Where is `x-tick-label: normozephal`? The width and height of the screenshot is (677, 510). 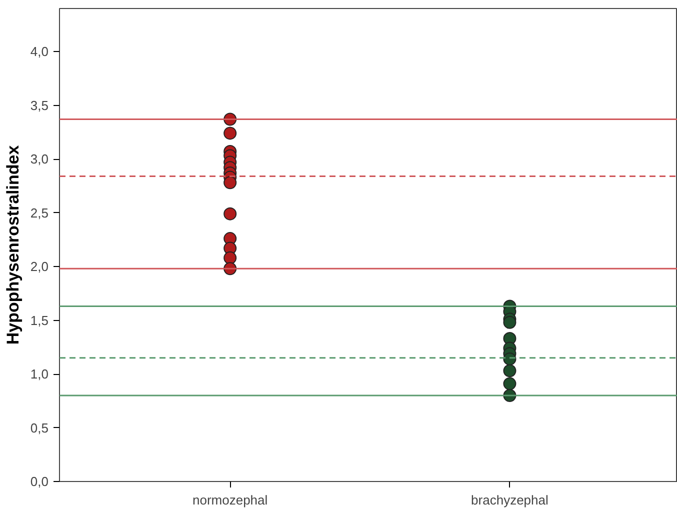
x-tick-label: normozephal is located at coordinates (230, 500).